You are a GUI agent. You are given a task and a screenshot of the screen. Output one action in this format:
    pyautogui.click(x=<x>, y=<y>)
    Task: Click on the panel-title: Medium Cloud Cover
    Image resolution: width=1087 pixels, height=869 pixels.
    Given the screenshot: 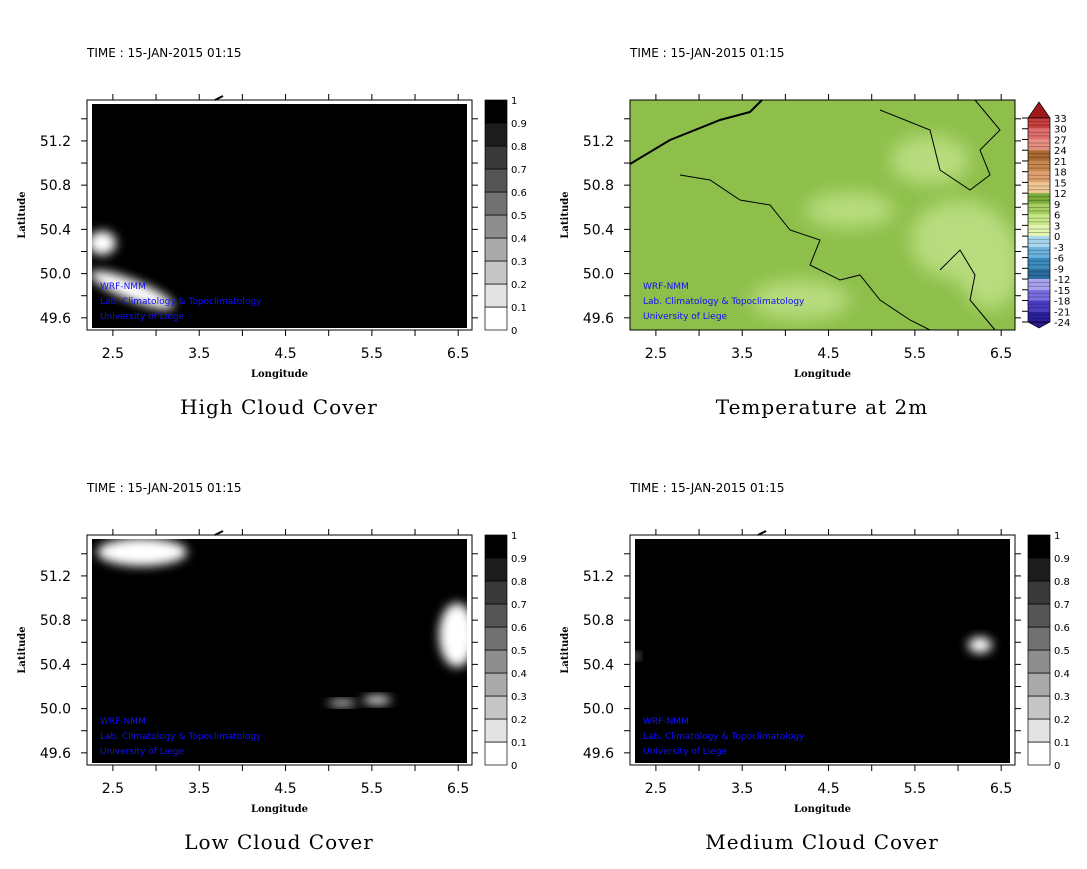 What is the action you would take?
    pyautogui.click(x=822, y=842)
    